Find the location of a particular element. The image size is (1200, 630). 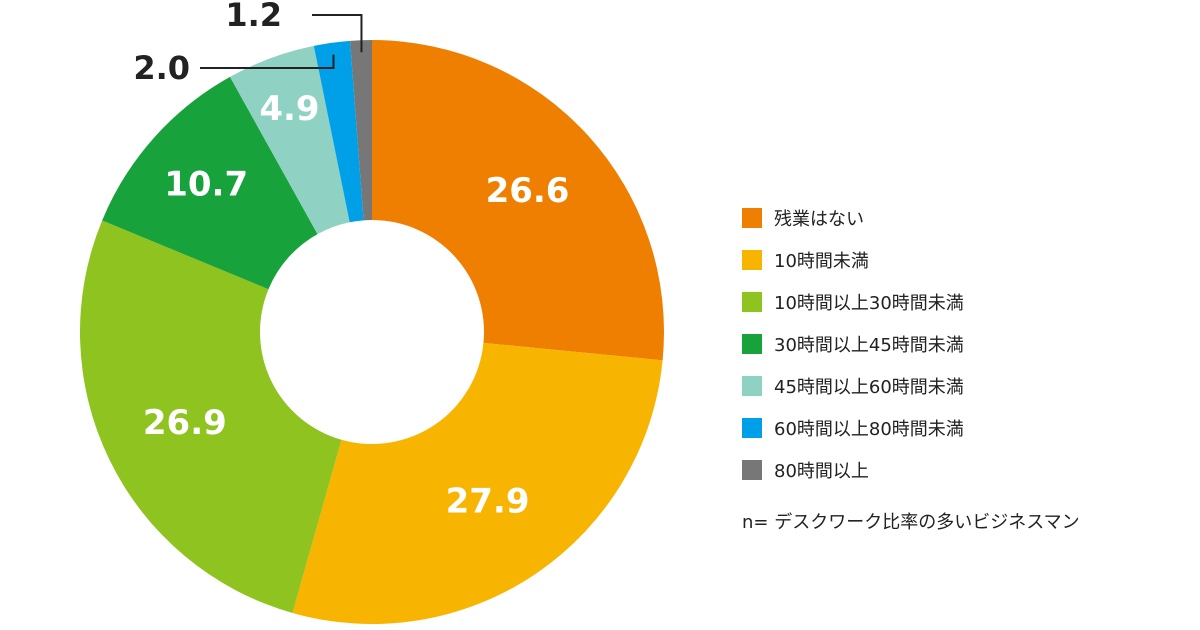

legend-label: 10時間未満 is located at coordinates (821, 261).